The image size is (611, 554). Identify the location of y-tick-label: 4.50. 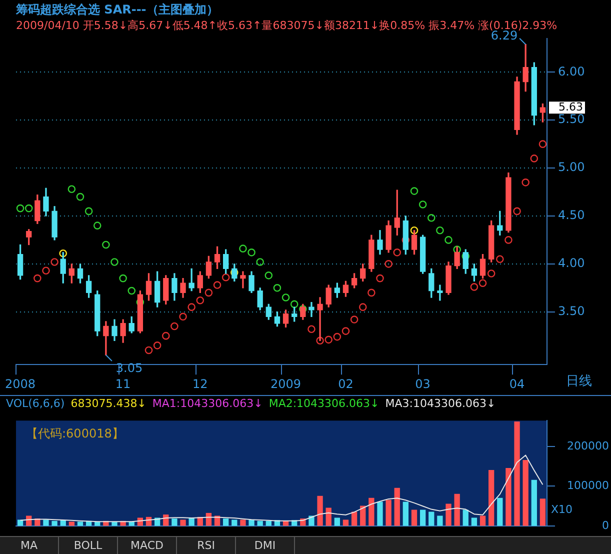
(571, 215).